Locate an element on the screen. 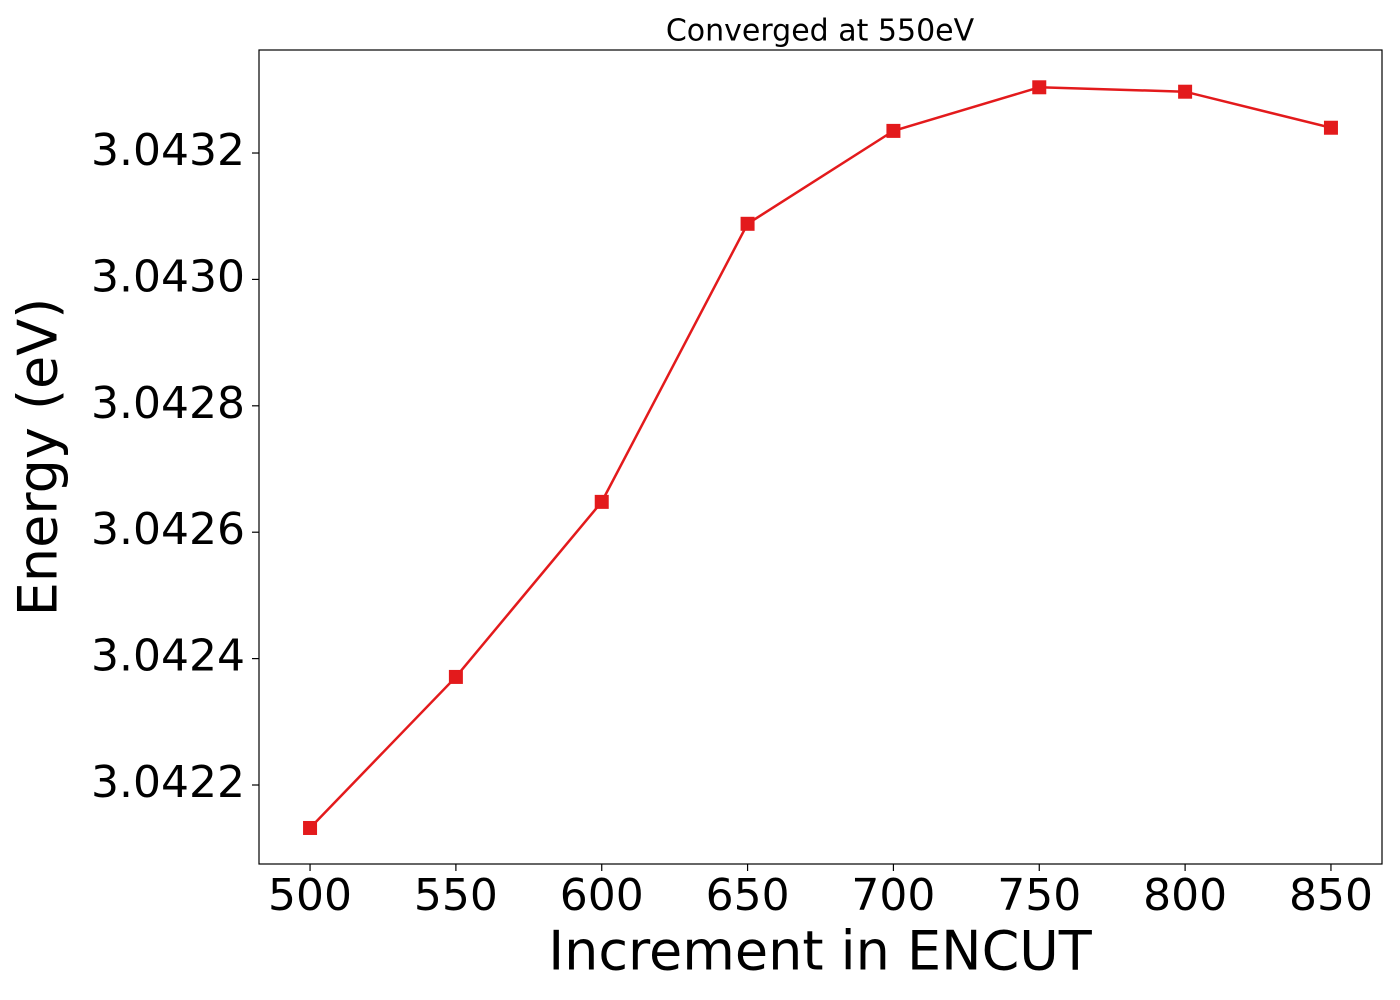 This screenshot has height=1000, width=1400. x-tick-label: 550 is located at coordinates (456, 895).